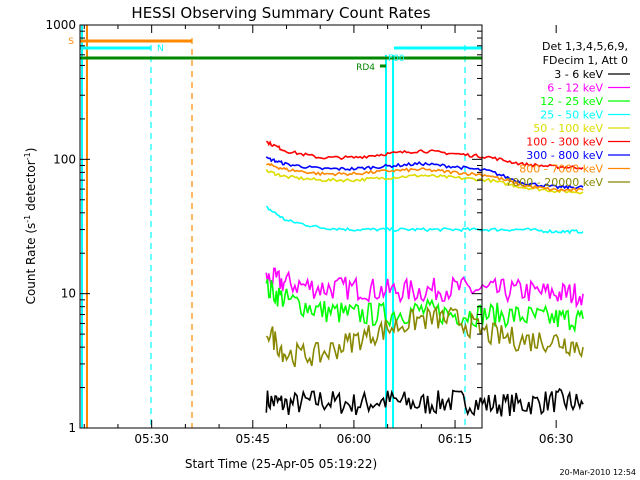 Image resolution: width=640 pixels, height=480 pixels. I want to click on legend-label-6: 300 - 800 keV, so click(564, 155).